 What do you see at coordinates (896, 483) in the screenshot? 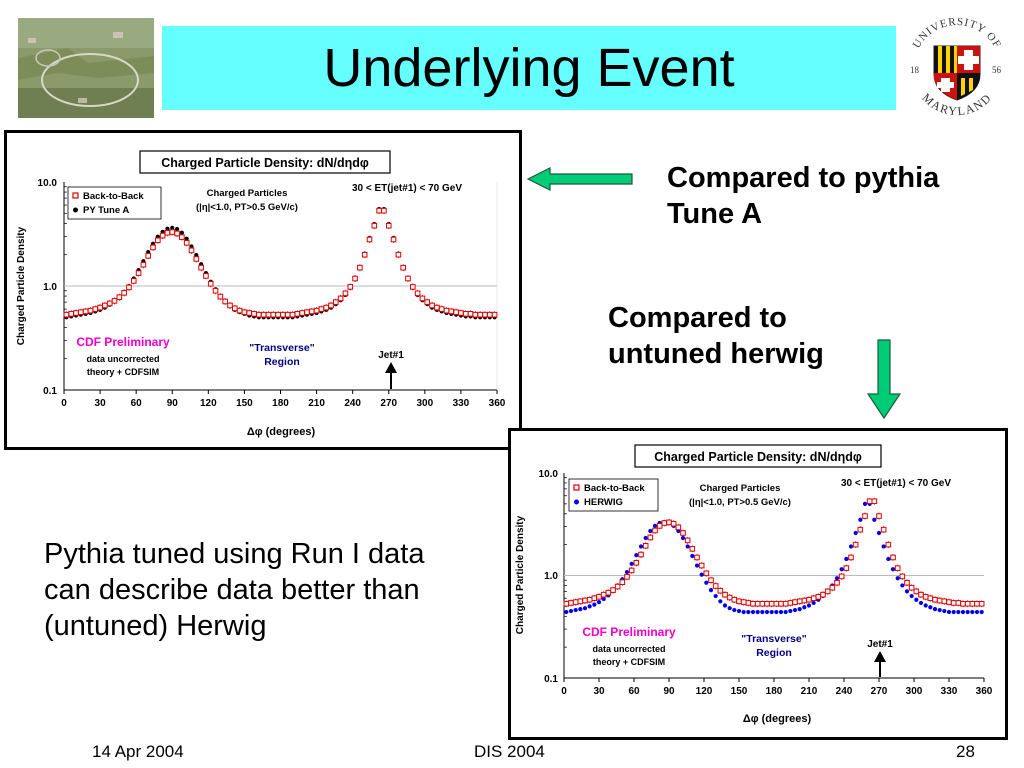
I see `annotation-et-cut: 30 < ET(jet#1) < 70 GeV` at bounding box center [896, 483].